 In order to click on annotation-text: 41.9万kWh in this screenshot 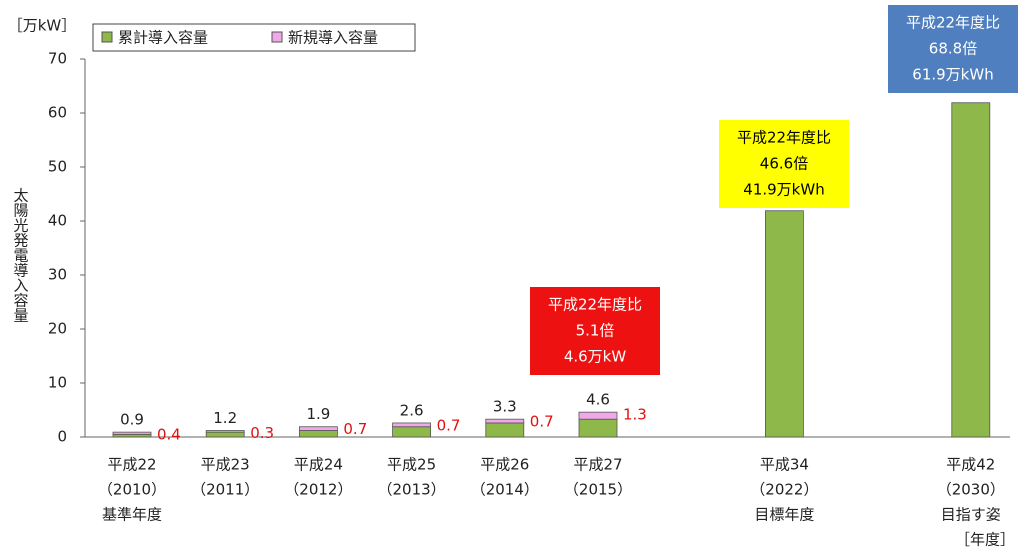, I will do `click(783, 190)`.